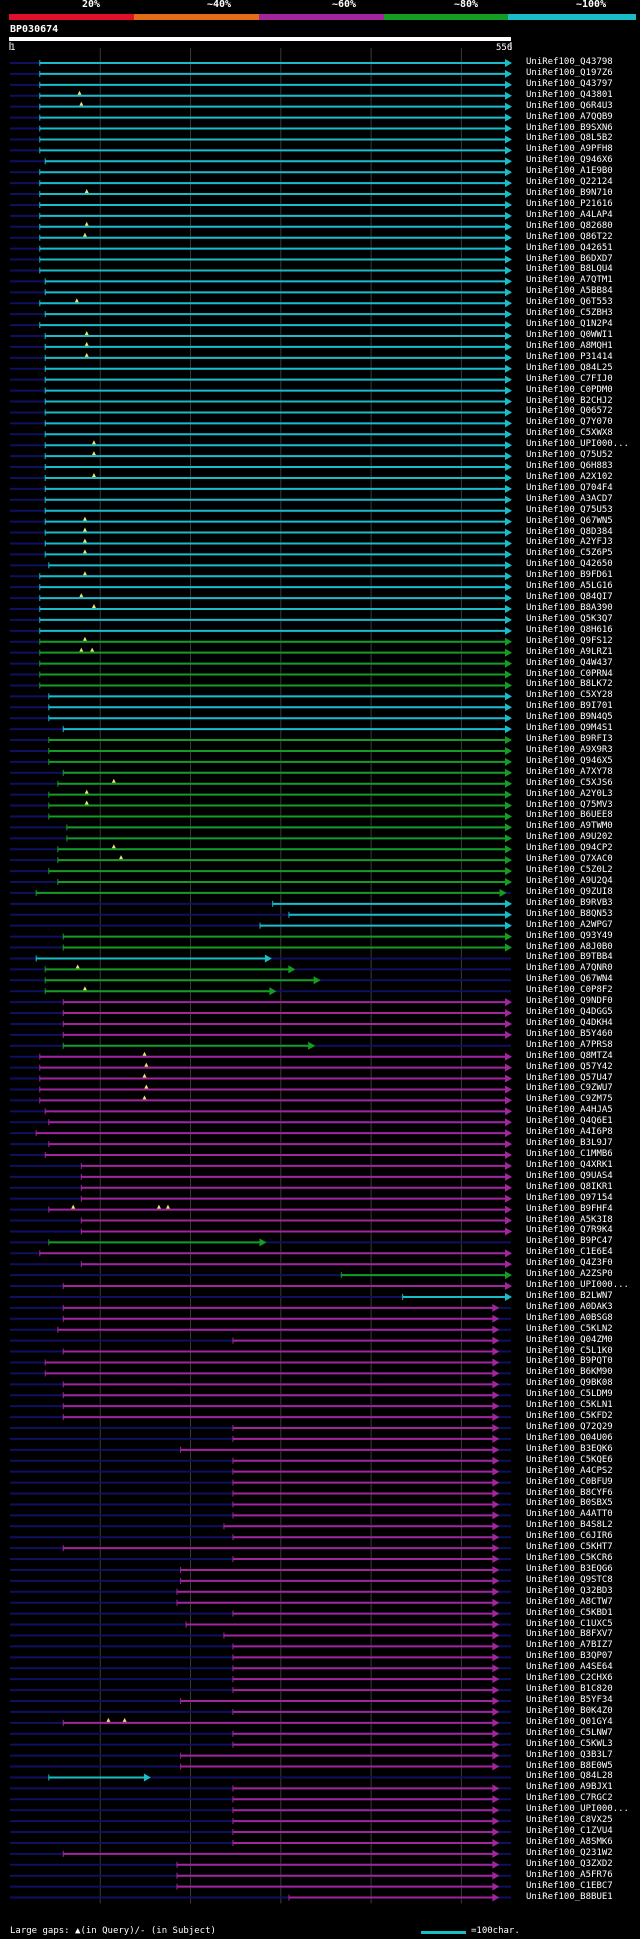  I want to click on hit-label: UniRef100_Q0WWI1, so click(569, 335).